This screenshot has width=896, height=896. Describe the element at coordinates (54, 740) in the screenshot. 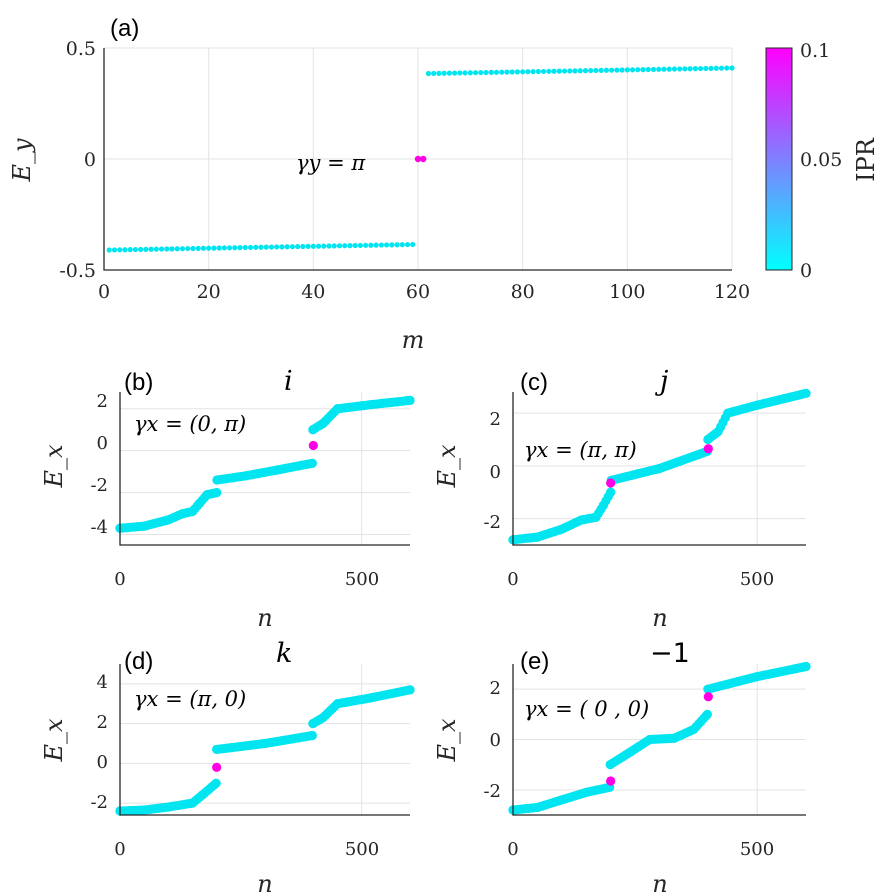

I see `y-label-d: E_x` at that location.